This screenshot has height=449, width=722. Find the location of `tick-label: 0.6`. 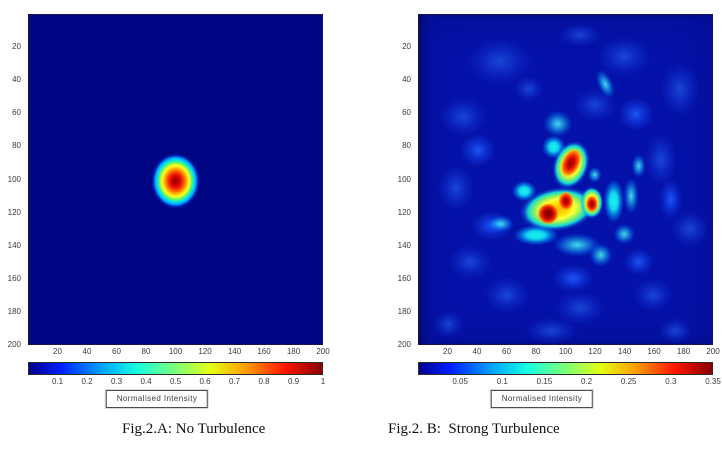

tick-label: 0.6 is located at coordinates (205, 381).